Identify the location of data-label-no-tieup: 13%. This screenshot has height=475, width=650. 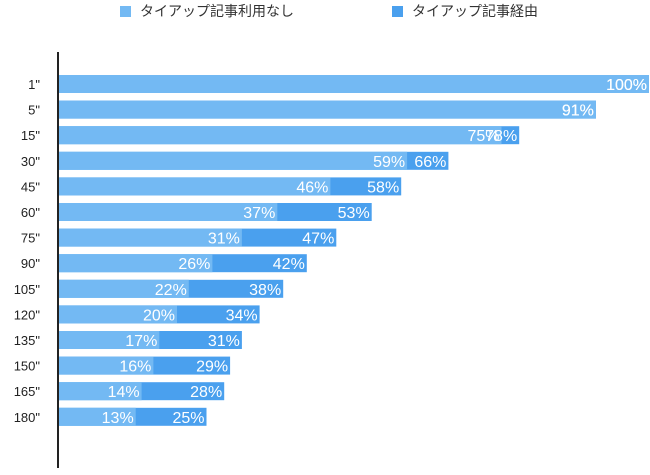
(118, 418).